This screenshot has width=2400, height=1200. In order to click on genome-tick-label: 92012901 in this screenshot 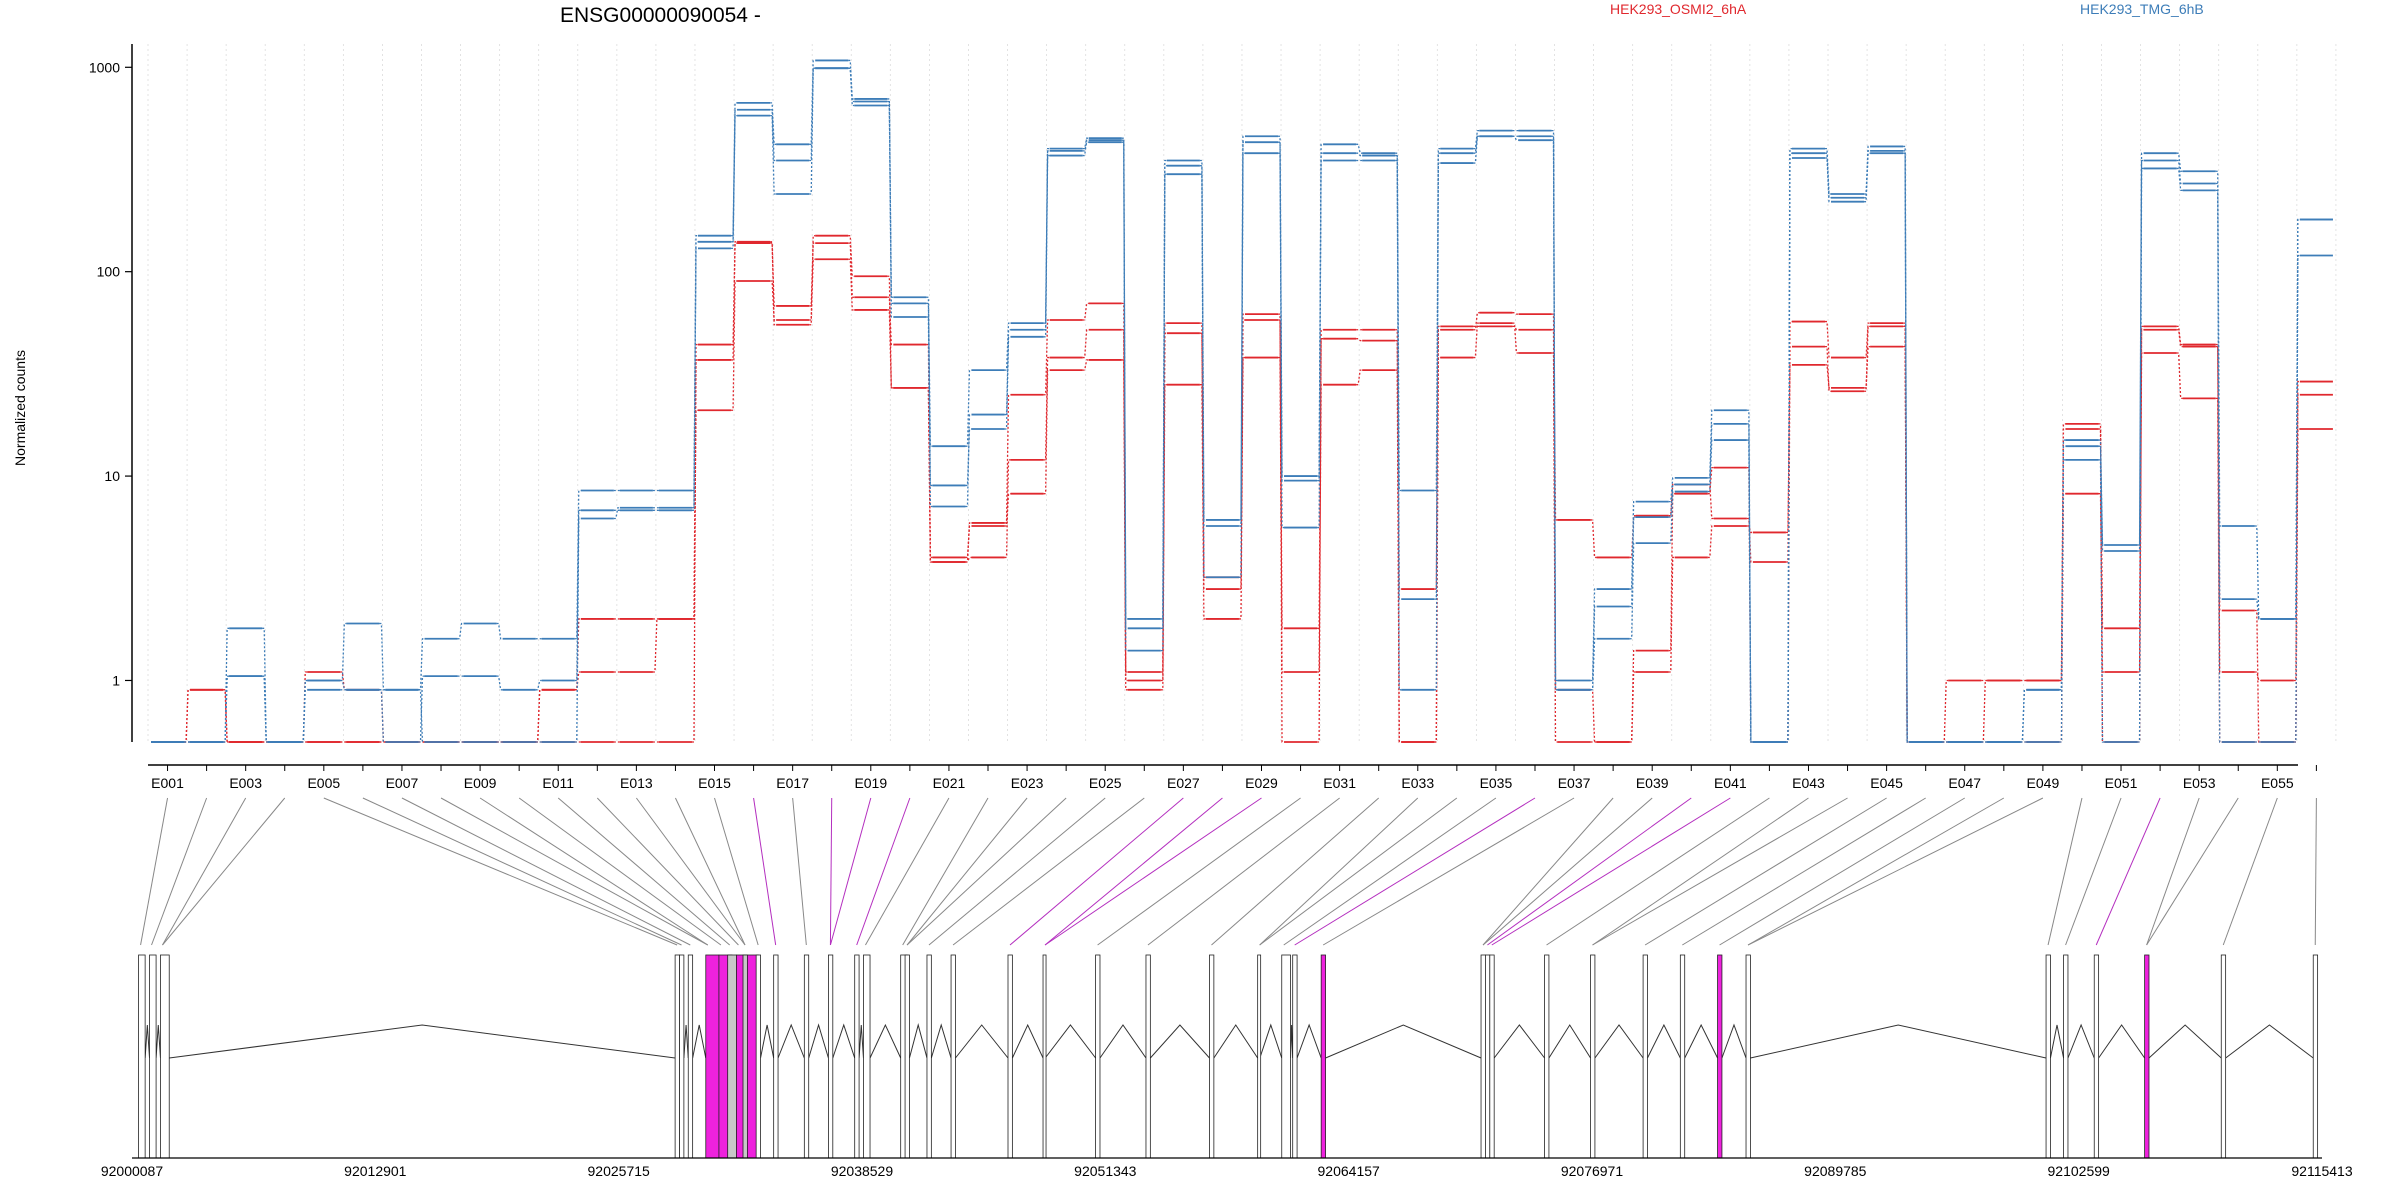, I will do `click(375, 1171)`.